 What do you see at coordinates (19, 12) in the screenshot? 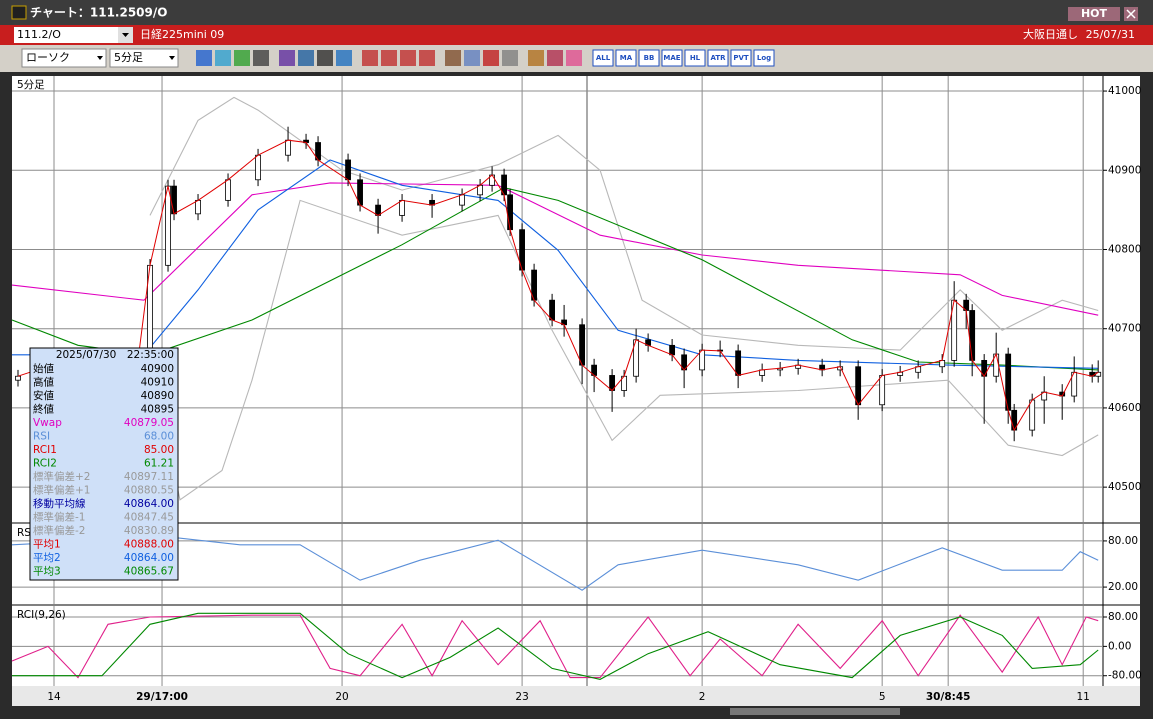
I see `app-icon` at bounding box center [19, 12].